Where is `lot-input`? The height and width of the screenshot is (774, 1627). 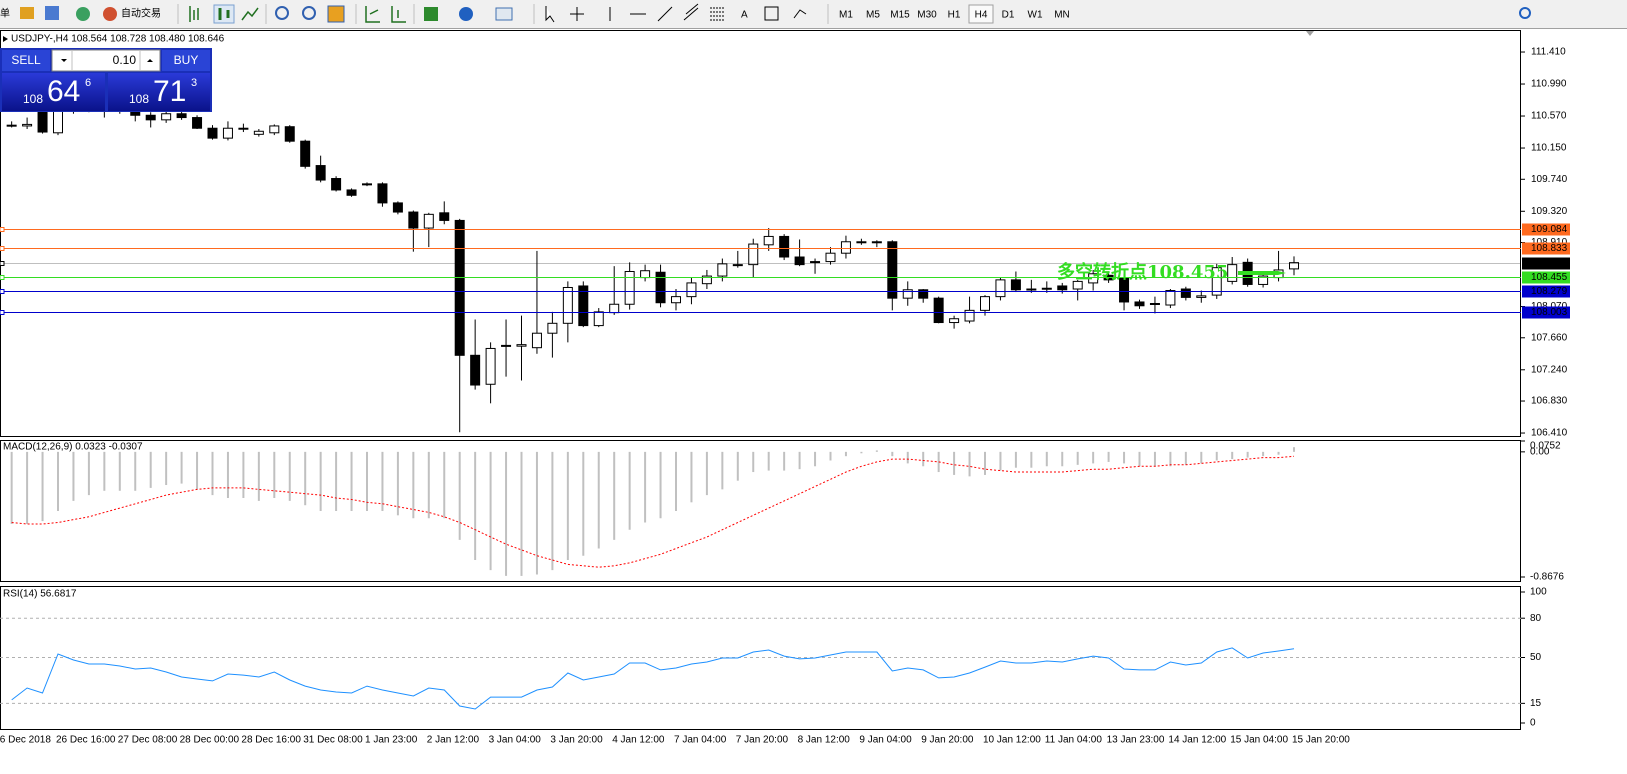
lot-input is located at coordinates (106, 60).